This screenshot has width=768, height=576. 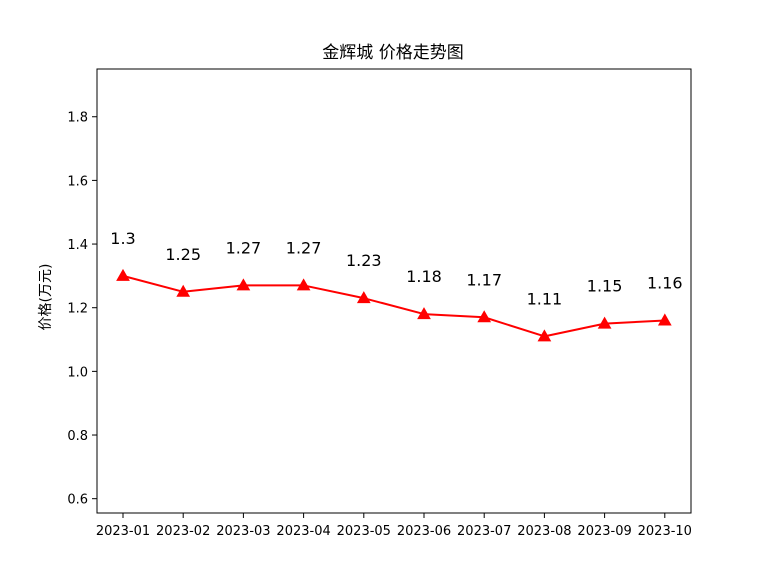 I want to click on data-label: 1.3, so click(x=122, y=238).